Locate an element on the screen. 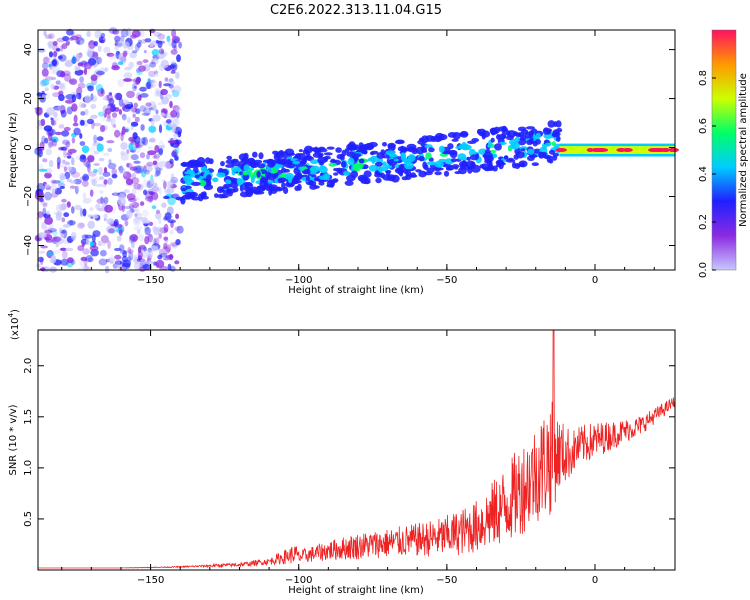 The height and width of the screenshot is (600, 750). figure-title: C2E6.2022.313.11.04.G15 is located at coordinates (356, 10).